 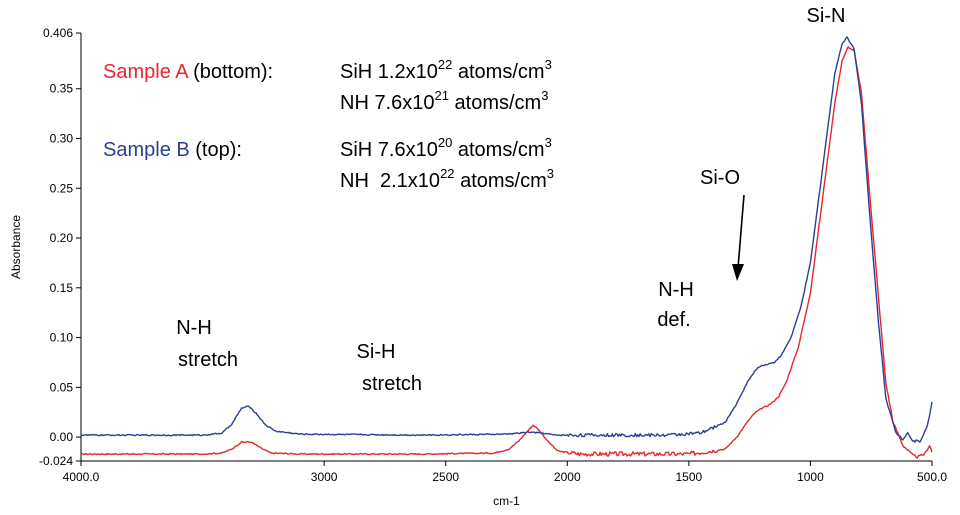 I want to click on legend-sample-a-sih: SiH 1.2x1022 atoms/cm3, so click(x=446, y=70).